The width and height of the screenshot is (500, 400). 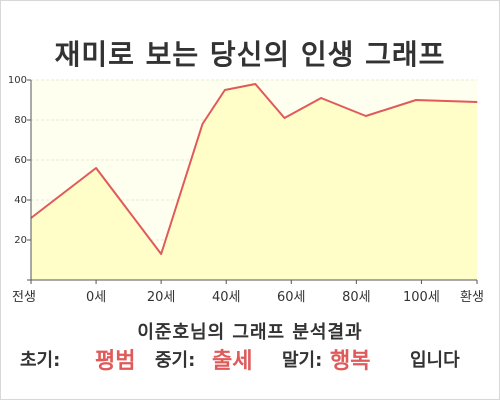 What do you see at coordinates (472, 297) in the screenshot?
I see `x-tick-label: 환생` at bounding box center [472, 297].